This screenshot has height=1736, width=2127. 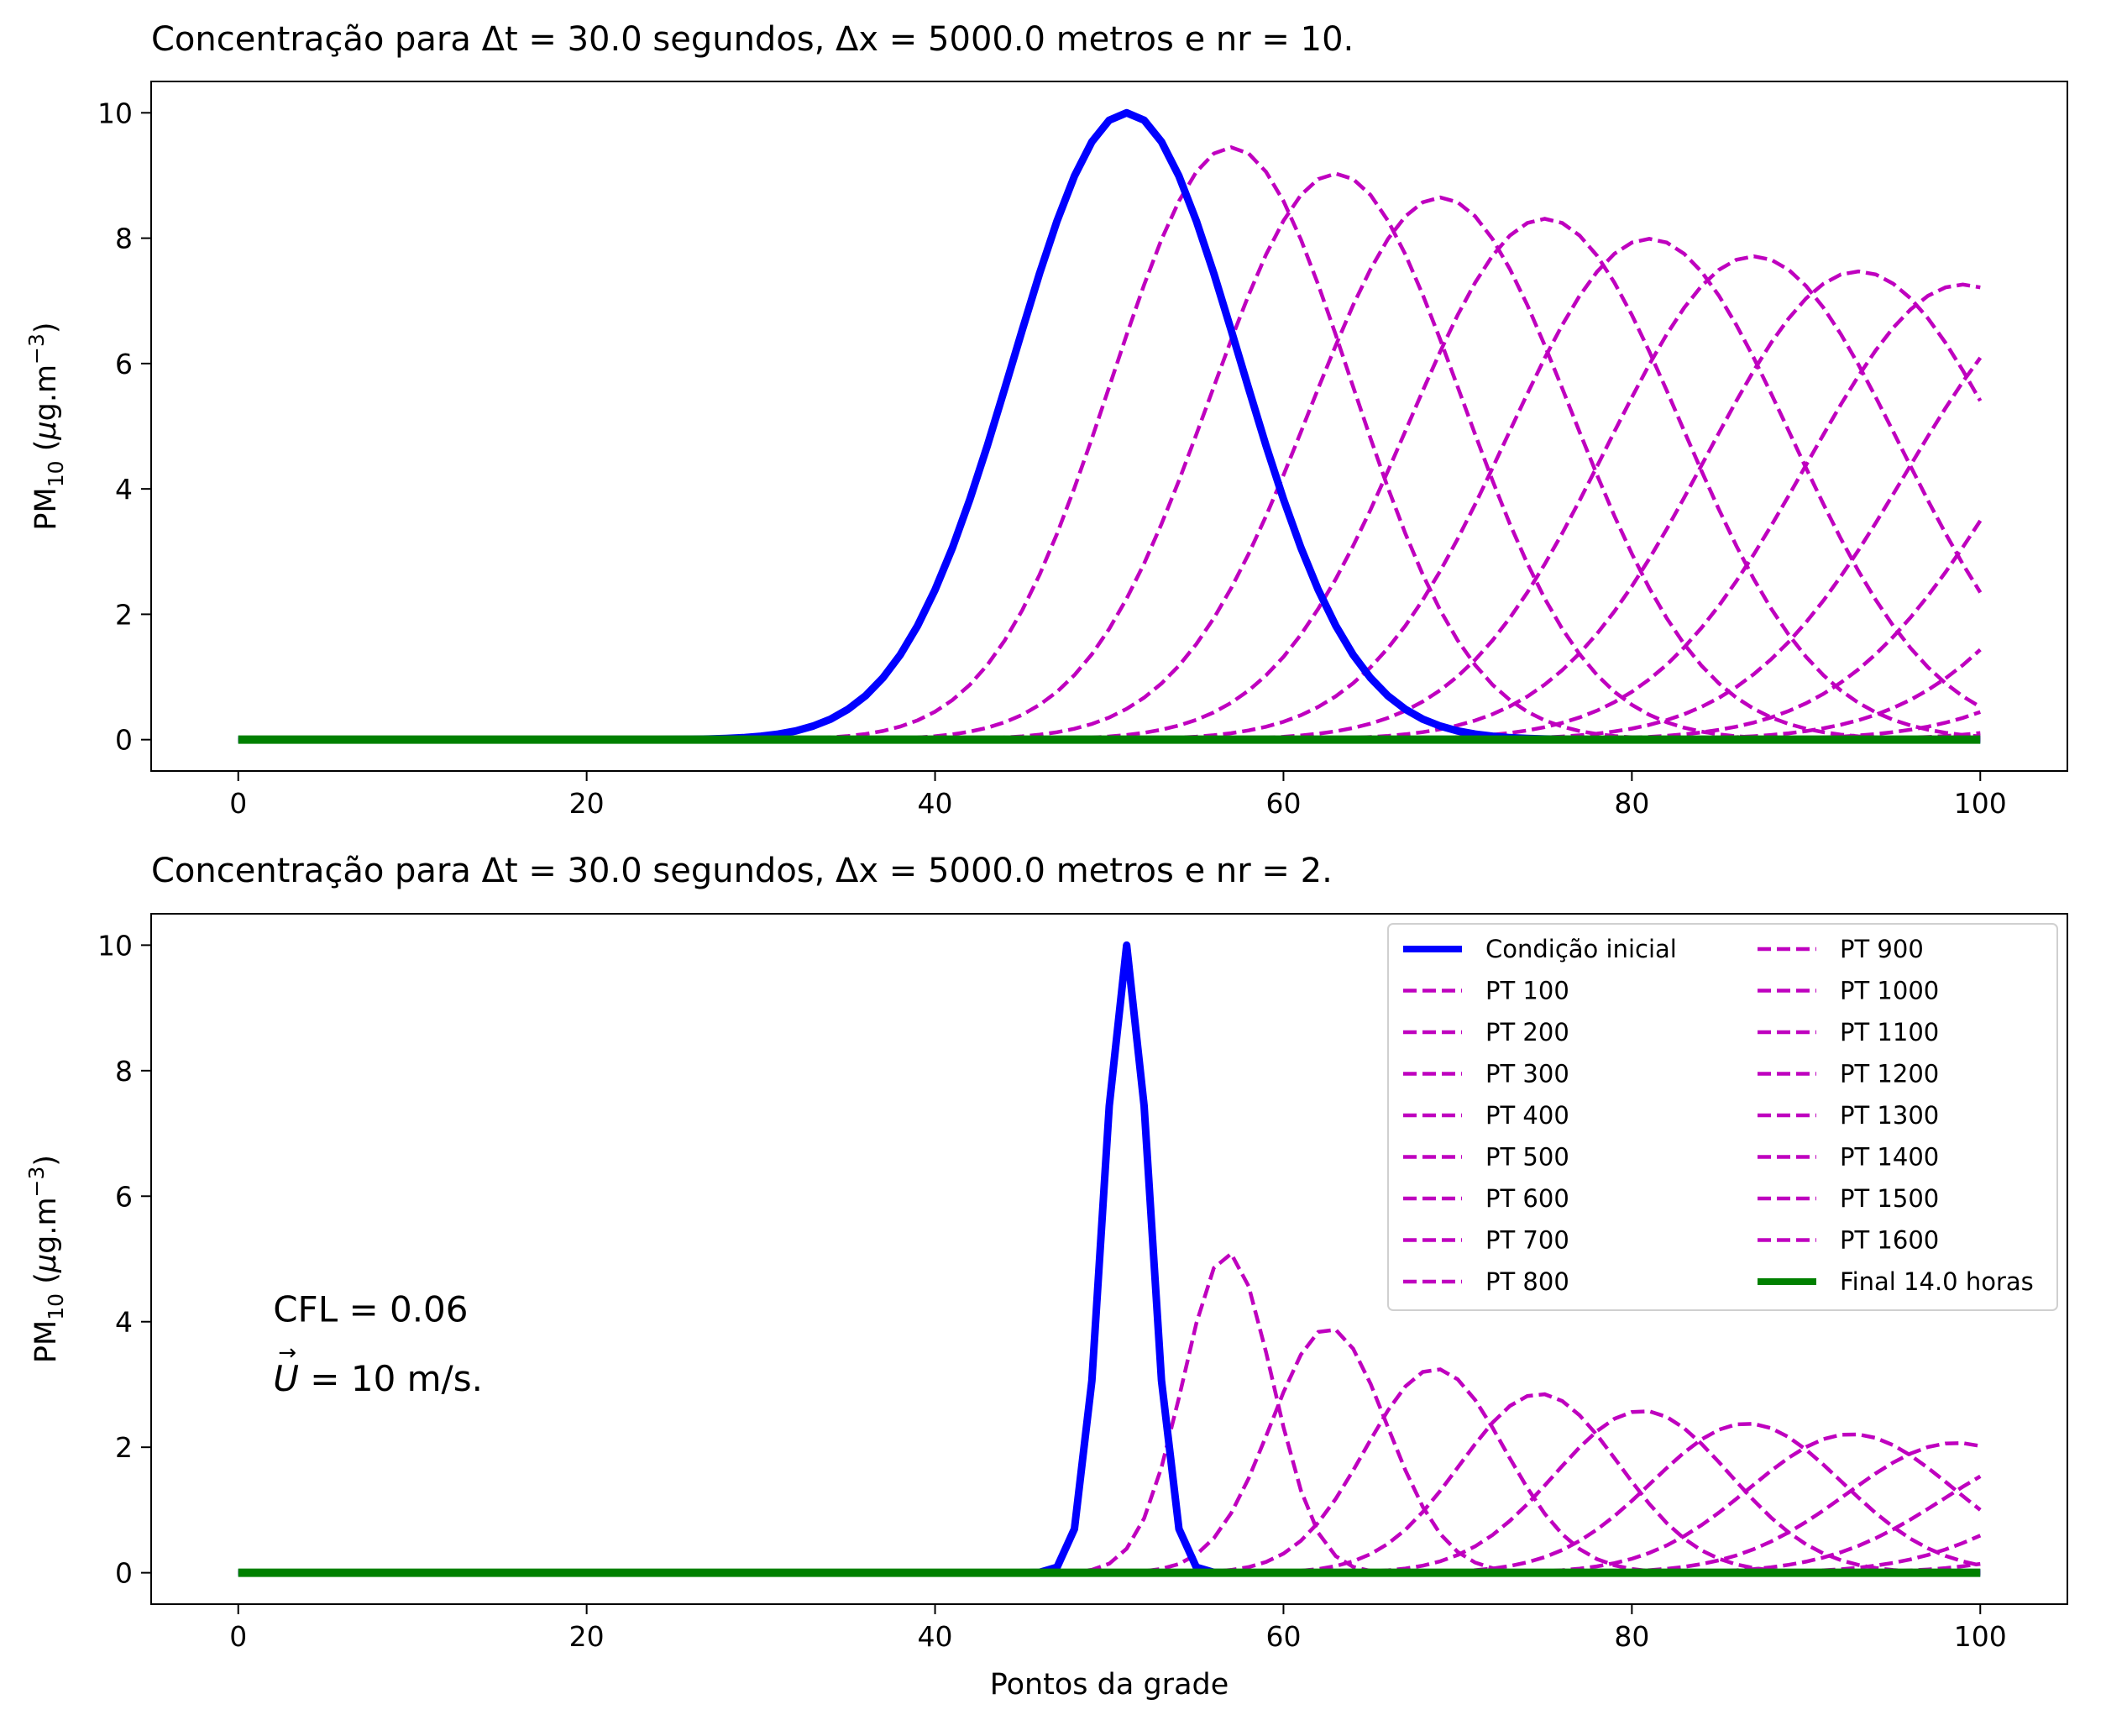 I want to click on legend-label: PT 500, so click(x=1527, y=1157).